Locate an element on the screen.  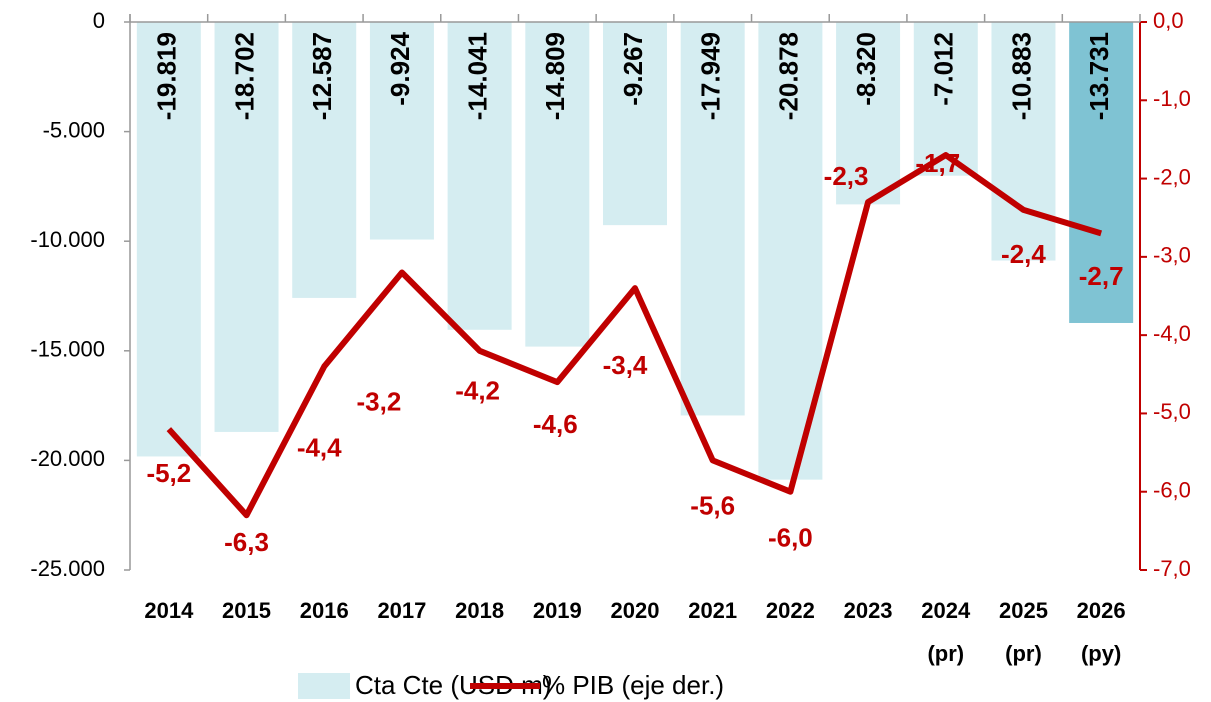
x-tick-label: 2026 (py) is located at coordinates (1101, 632).